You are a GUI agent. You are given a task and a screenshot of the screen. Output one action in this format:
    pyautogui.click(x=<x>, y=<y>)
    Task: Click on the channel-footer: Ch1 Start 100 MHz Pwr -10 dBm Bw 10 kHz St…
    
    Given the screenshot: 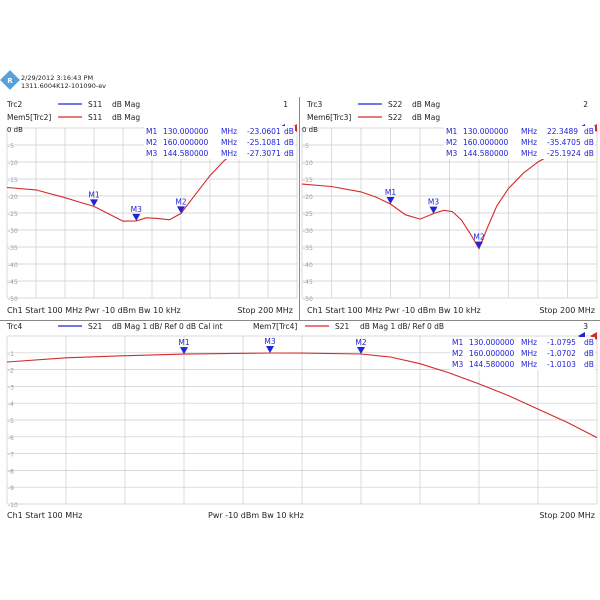 What is the action you would take?
    pyautogui.click(x=301, y=515)
    